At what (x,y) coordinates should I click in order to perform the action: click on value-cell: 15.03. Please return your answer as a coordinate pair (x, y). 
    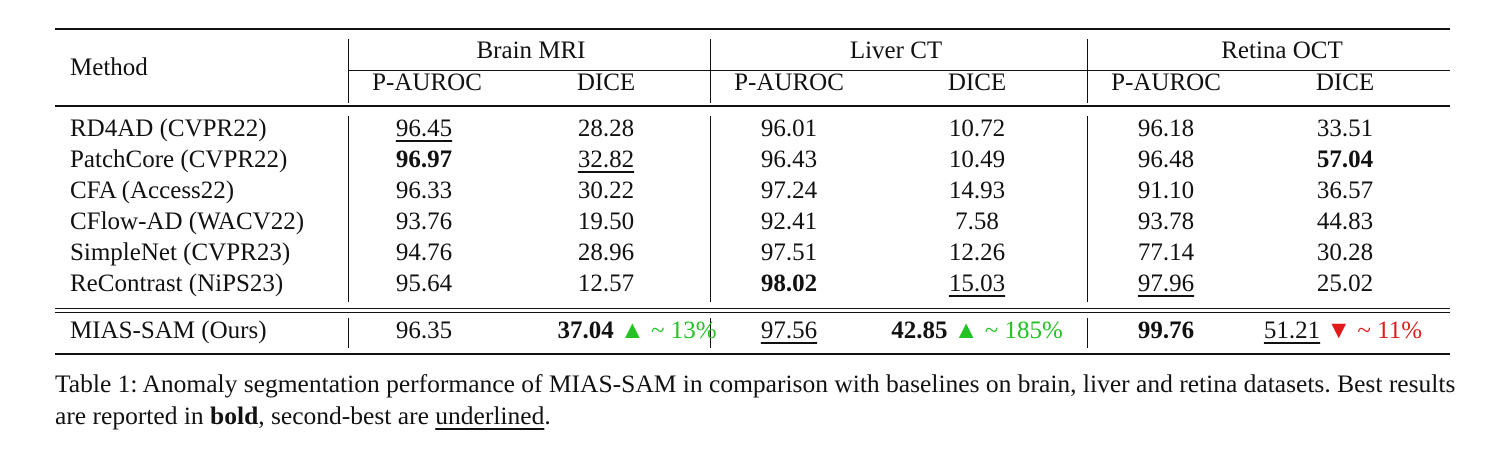
    Looking at the image, I should click on (977, 283).